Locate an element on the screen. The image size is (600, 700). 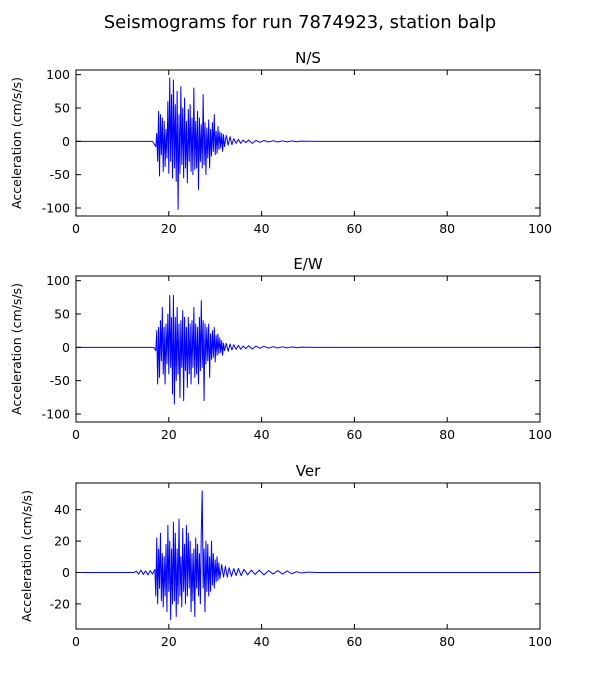
x-tick-label-ew: 100 is located at coordinates (540, 434).